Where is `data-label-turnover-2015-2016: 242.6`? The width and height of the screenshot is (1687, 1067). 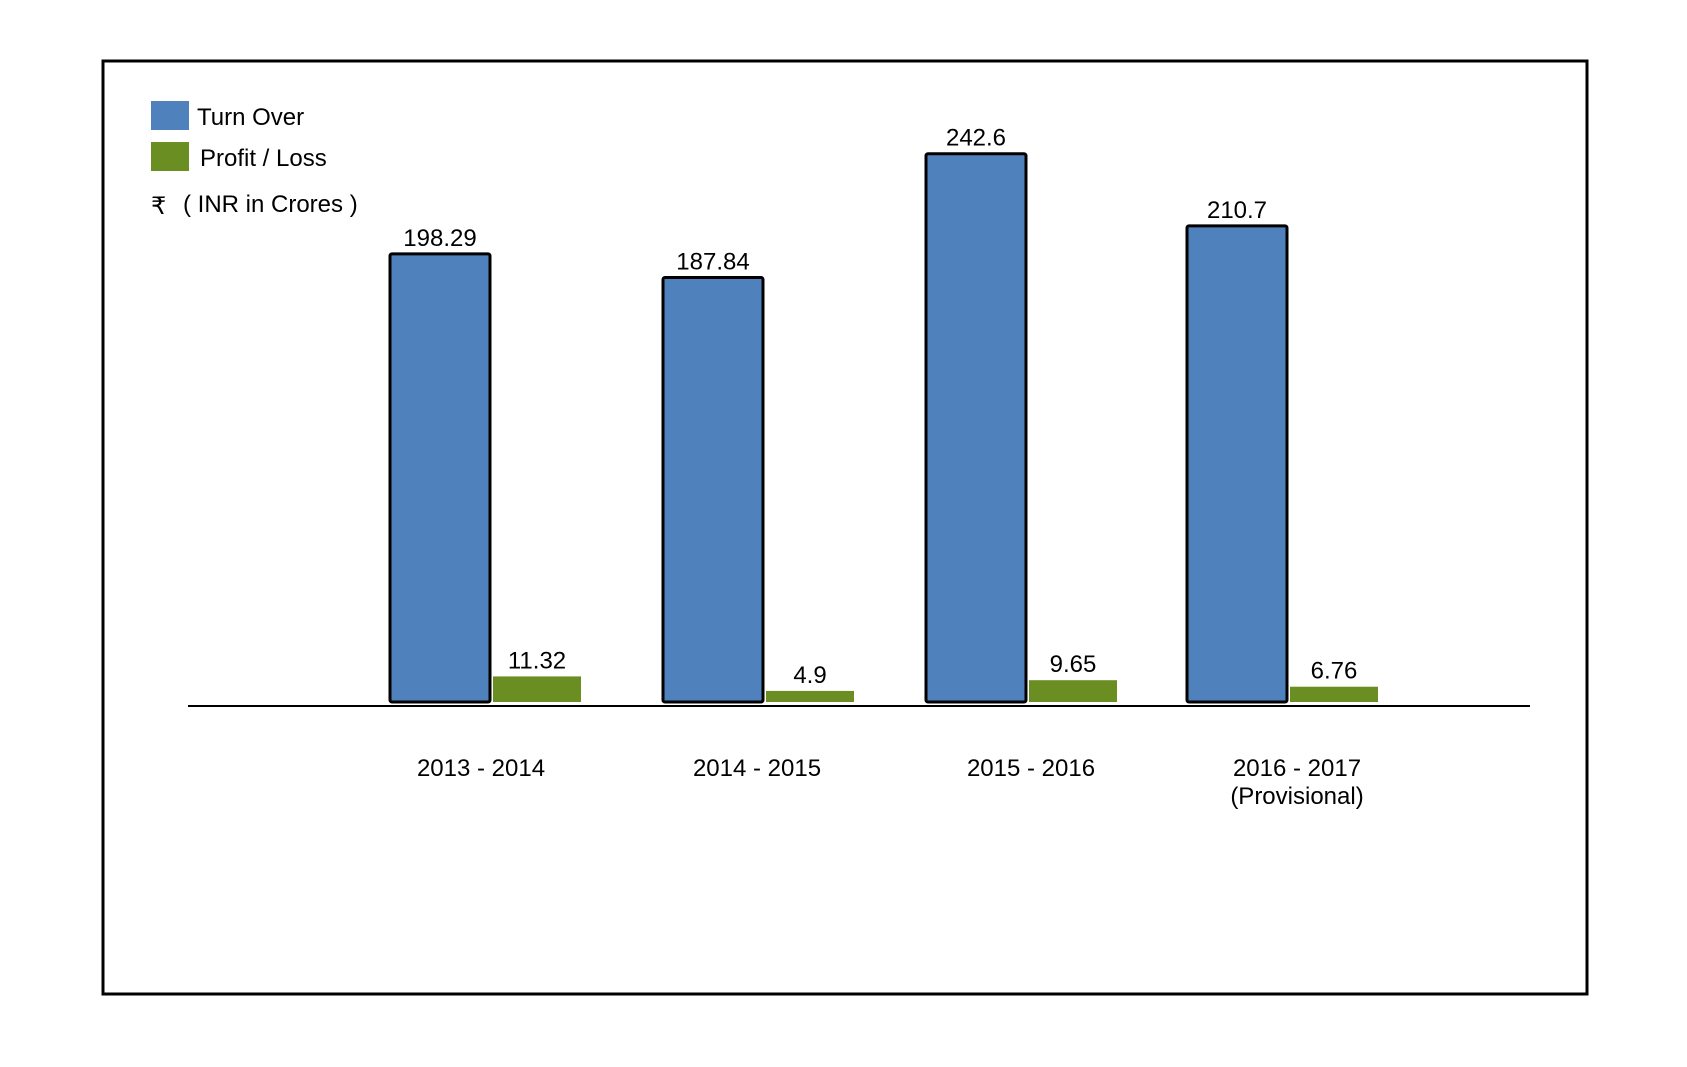 data-label-turnover-2015-2016: 242.6 is located at coordinates (976, 138).